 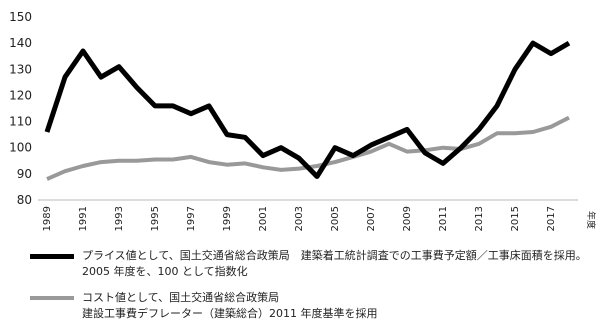 I want to click on y-tick-label: 100, so click(x=20, y=148).